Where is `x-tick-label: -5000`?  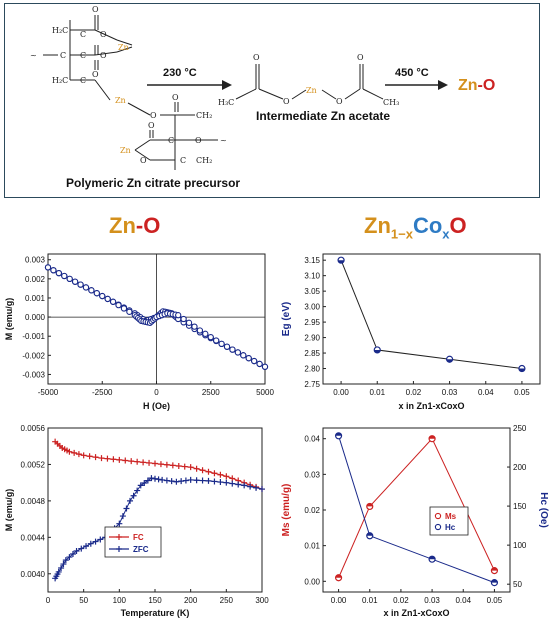
x-tick-label: -5000 is located at coordinates (48, 392).